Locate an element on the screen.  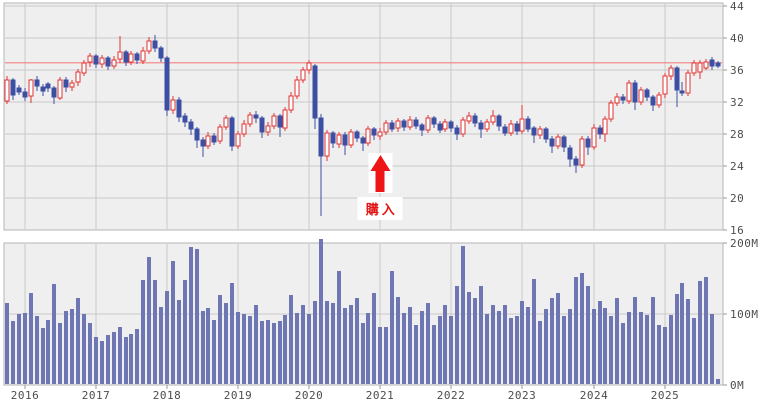
volume-tick-label: 0M is located at coordinates (737, 385).